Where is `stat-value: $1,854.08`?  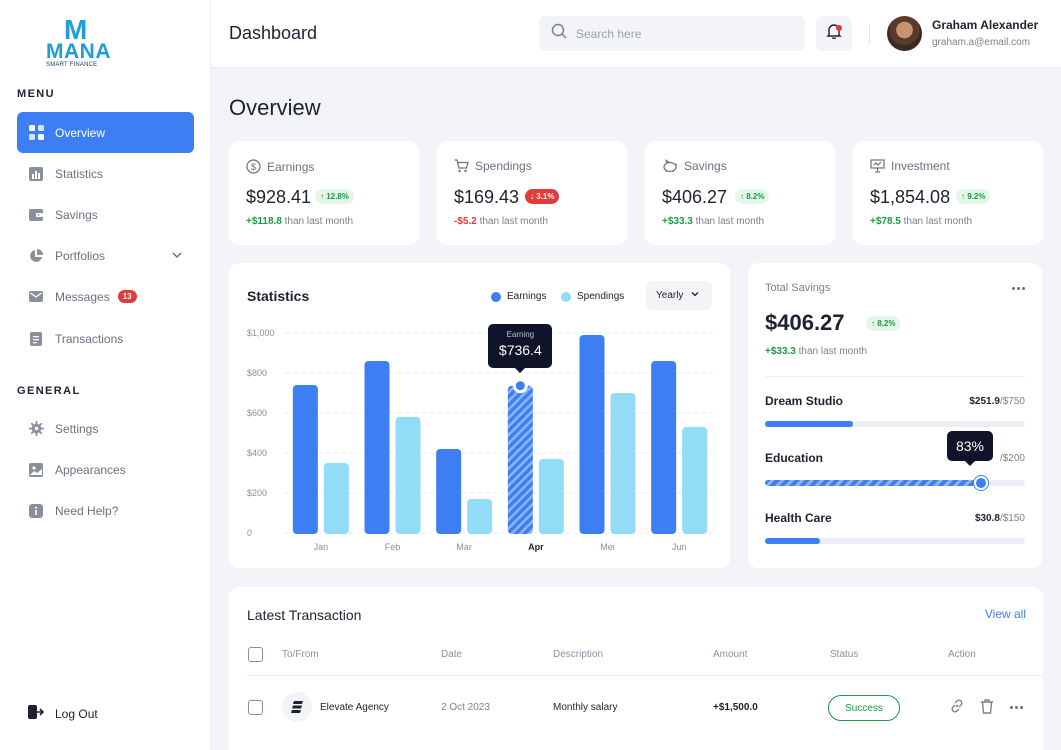 stat-value: $1,854.08 is located at coordinates (910, 197).